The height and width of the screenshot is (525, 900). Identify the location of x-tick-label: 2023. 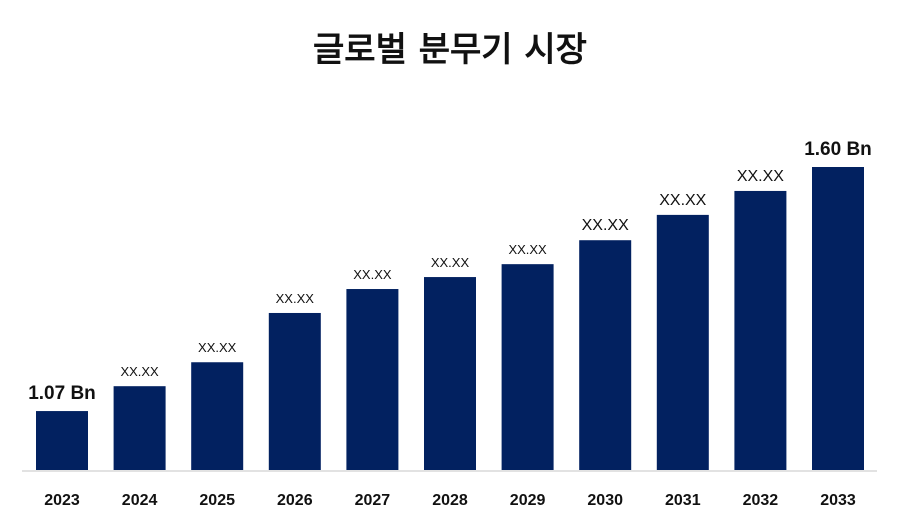
(62, 500).